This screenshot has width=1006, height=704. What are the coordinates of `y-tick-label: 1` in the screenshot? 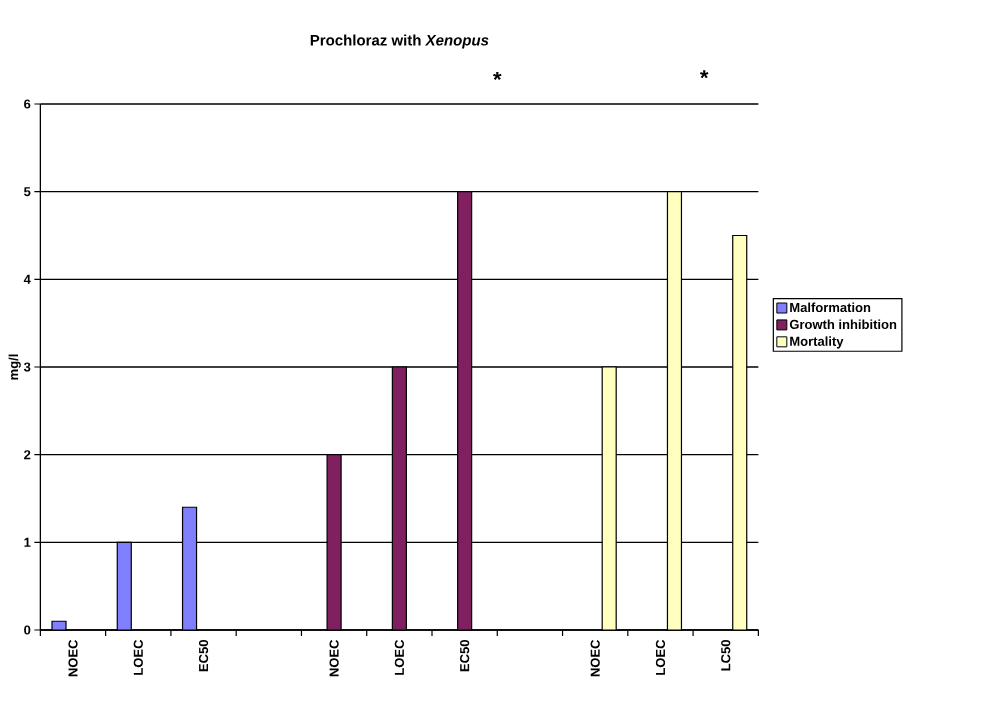 It's located at (27, 542).